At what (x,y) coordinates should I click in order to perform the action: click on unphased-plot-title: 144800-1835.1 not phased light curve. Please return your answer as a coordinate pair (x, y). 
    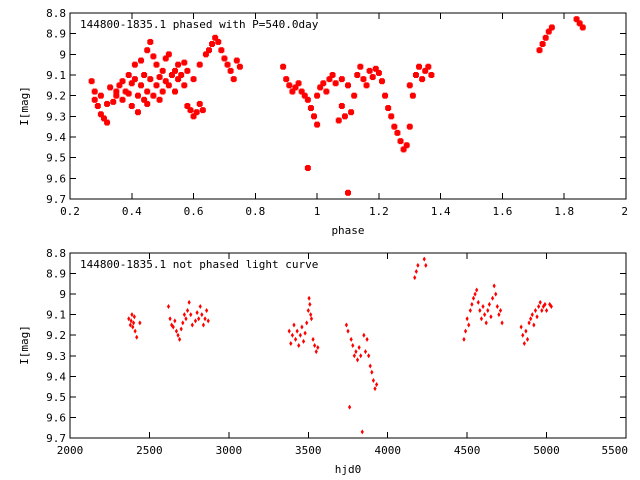
    Looking at the image, I should click on (199, 264).